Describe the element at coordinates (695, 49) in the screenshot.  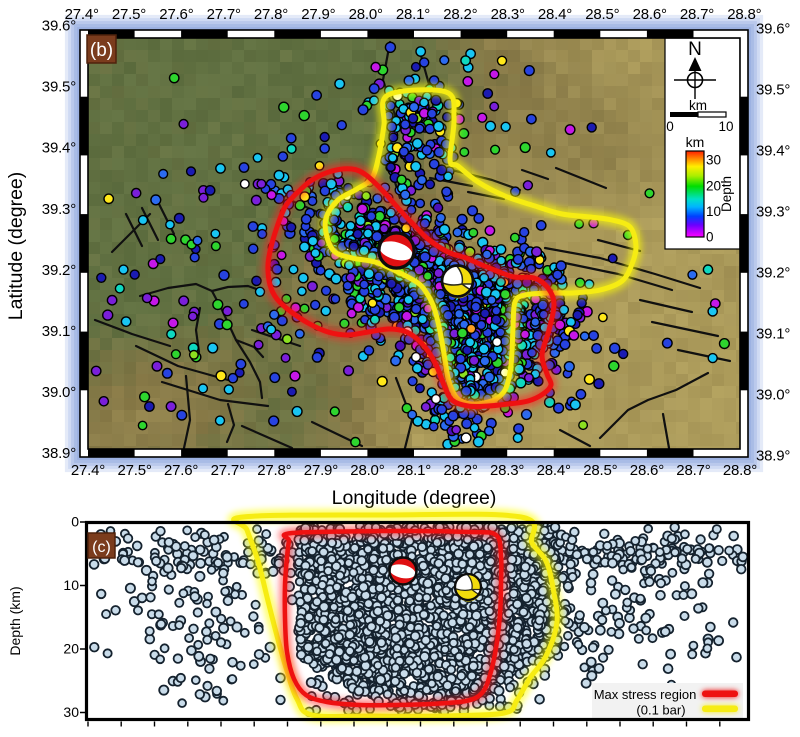
I see `svg-text: N` at that location.